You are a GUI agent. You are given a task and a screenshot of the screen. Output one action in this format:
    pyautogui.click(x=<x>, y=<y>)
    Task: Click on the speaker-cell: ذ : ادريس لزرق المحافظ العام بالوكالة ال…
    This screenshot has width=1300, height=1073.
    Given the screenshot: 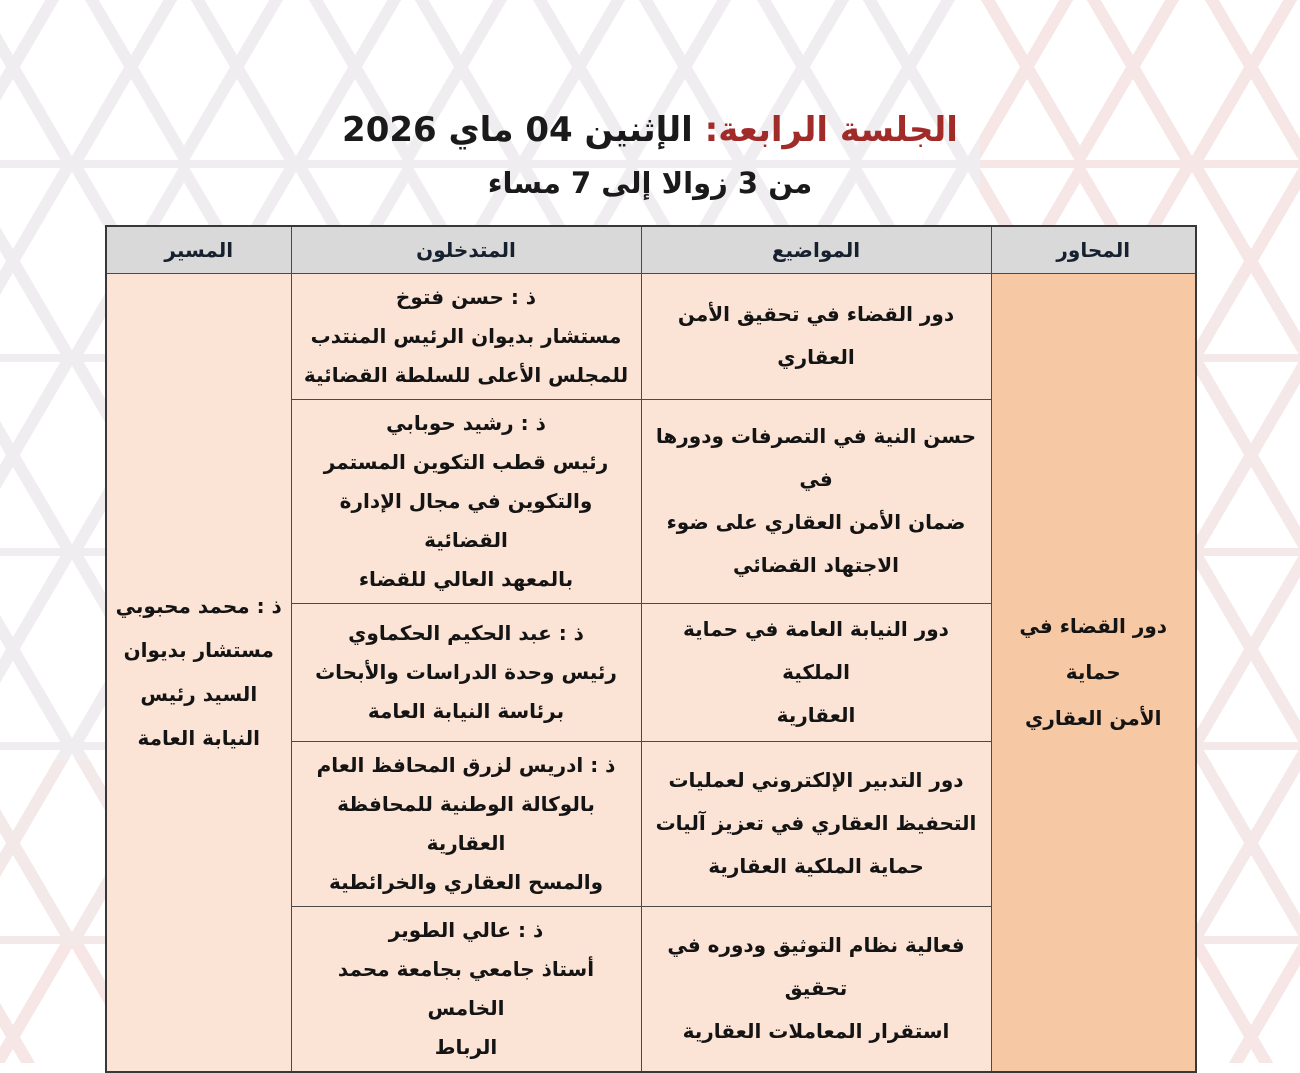 What is the action you would take?
    pyautogui.click(x=466, y=823)
    